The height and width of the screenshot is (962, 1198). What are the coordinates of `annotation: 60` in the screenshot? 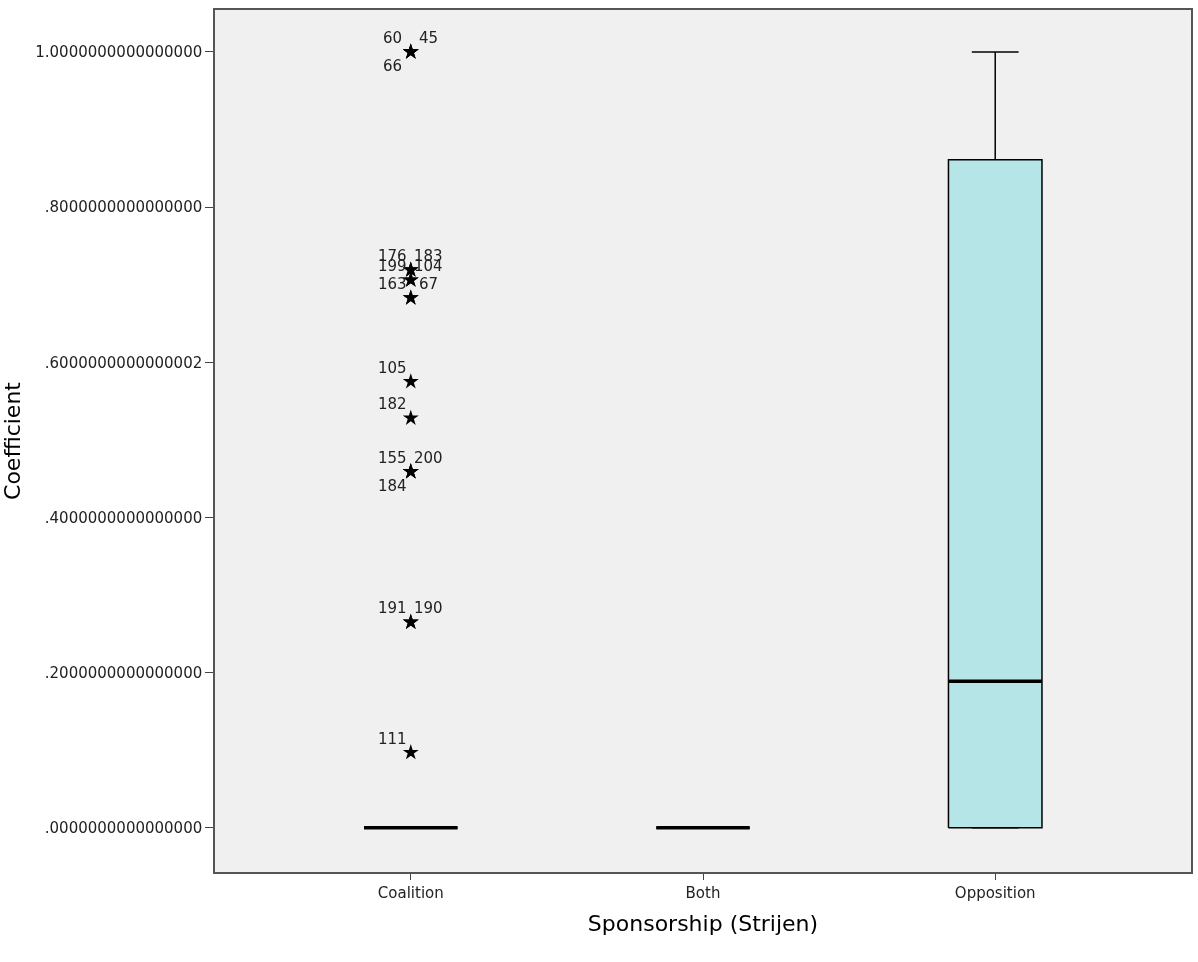 It's located at (393, 38).